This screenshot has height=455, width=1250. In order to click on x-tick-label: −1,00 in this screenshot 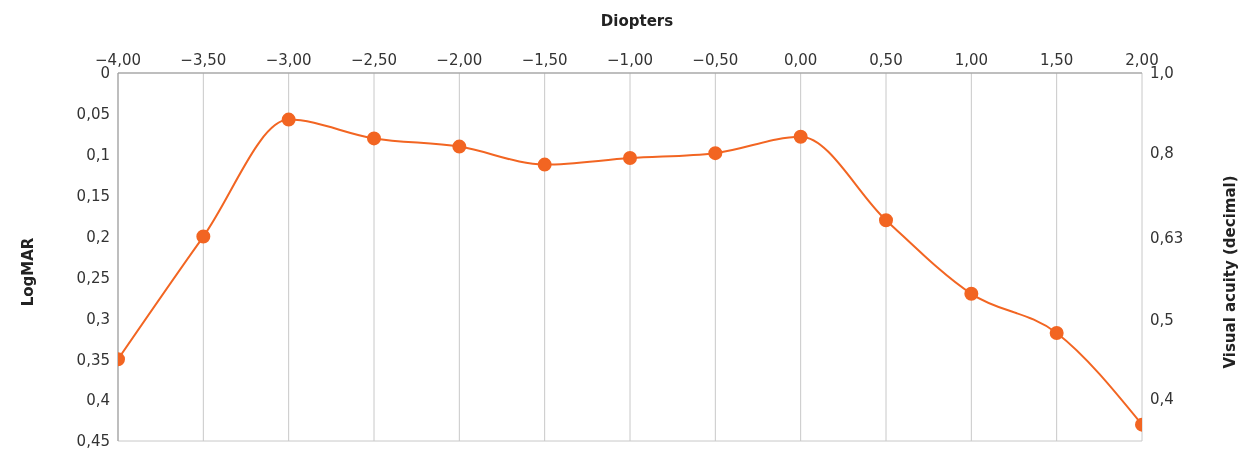, I will do `click(630, 60)`.